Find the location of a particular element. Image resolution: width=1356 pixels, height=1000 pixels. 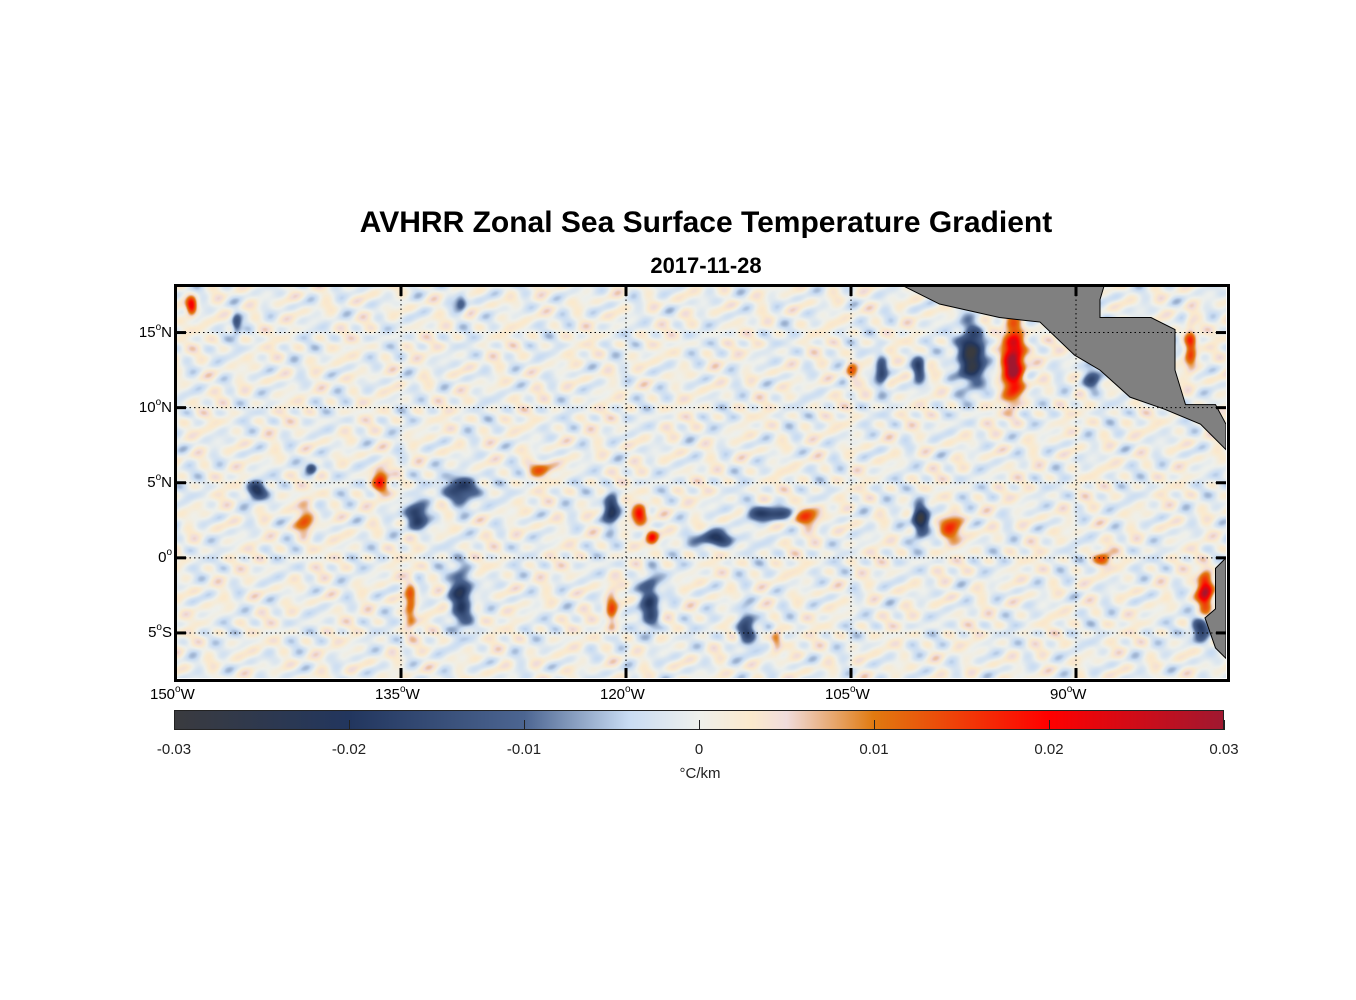

x-tick-label: 105oW is located at coordinates (847, 693).